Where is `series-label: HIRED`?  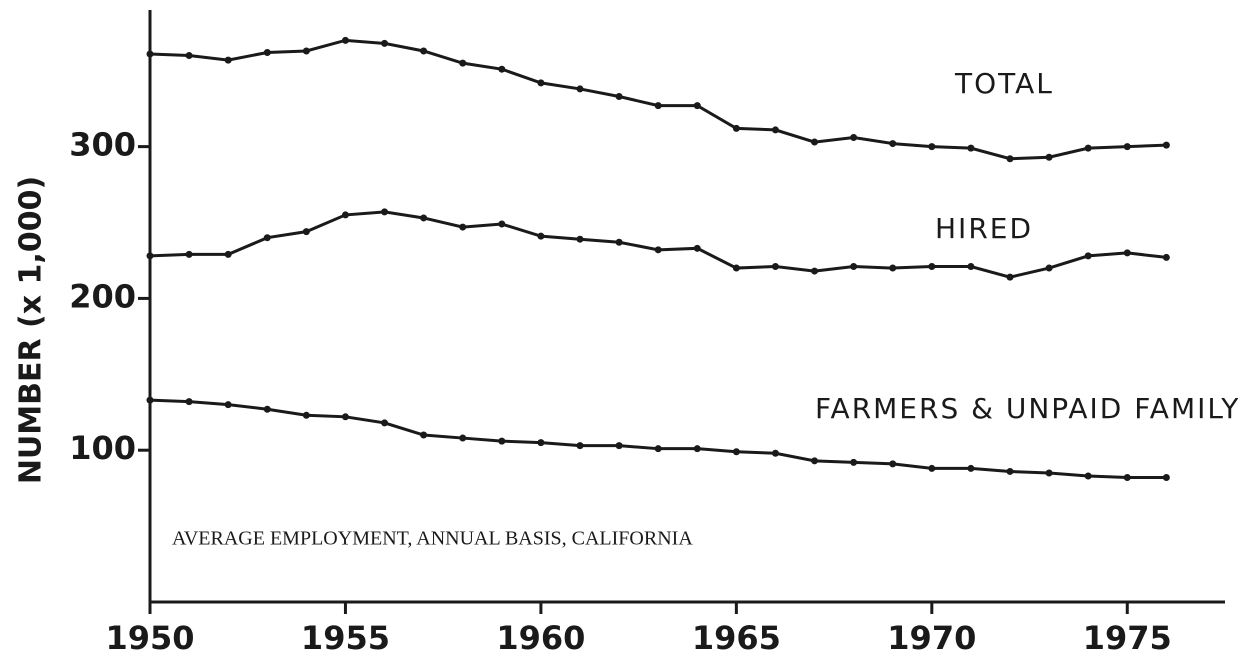 series-label: HIRED is located at coordinates (984, 228).